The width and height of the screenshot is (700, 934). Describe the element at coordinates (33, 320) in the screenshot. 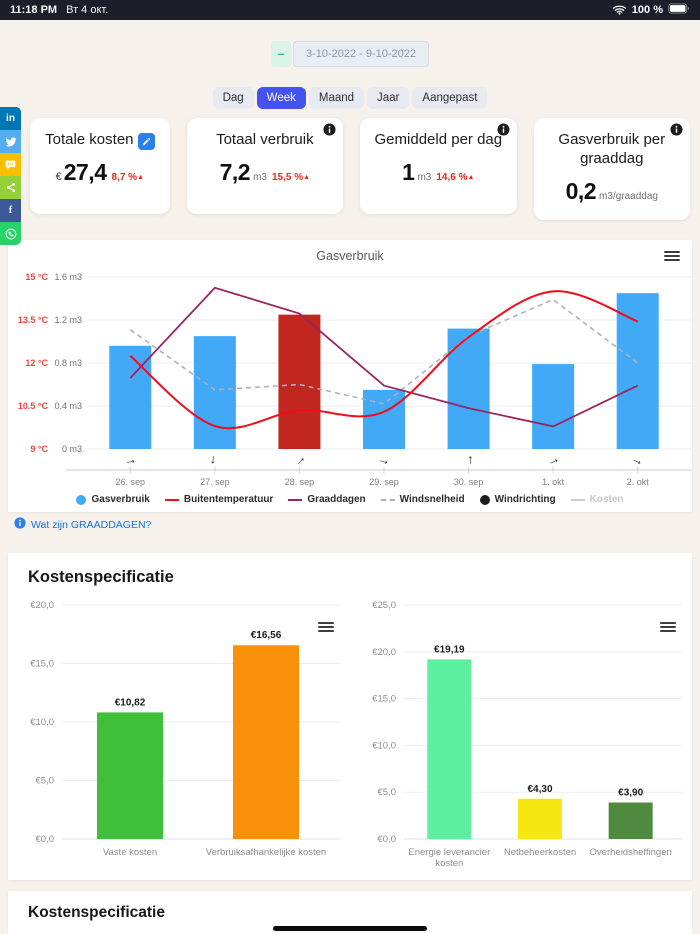

I see `svg-text: 13.5 °C` at that location.